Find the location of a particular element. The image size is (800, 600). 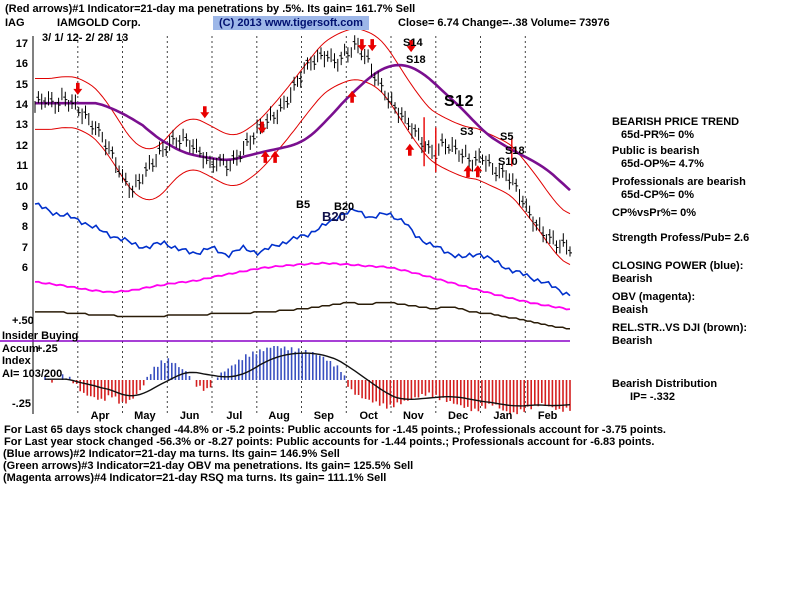

analysis-group: OBV (magenta): Beaish is located at coordinates (706, 304).